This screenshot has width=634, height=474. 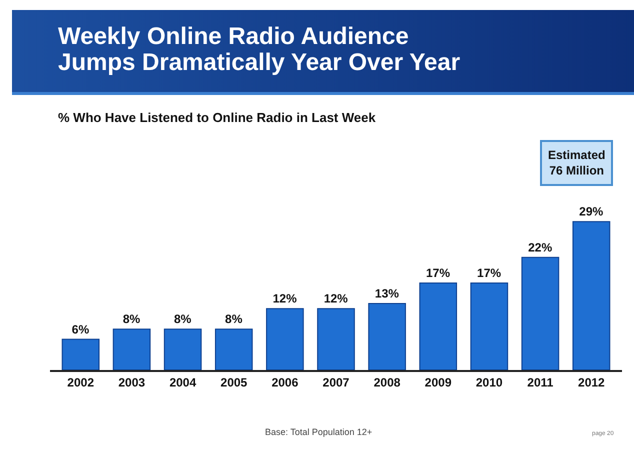 I want to click on x-tick-label: 2011, so click(x=540, y=382).